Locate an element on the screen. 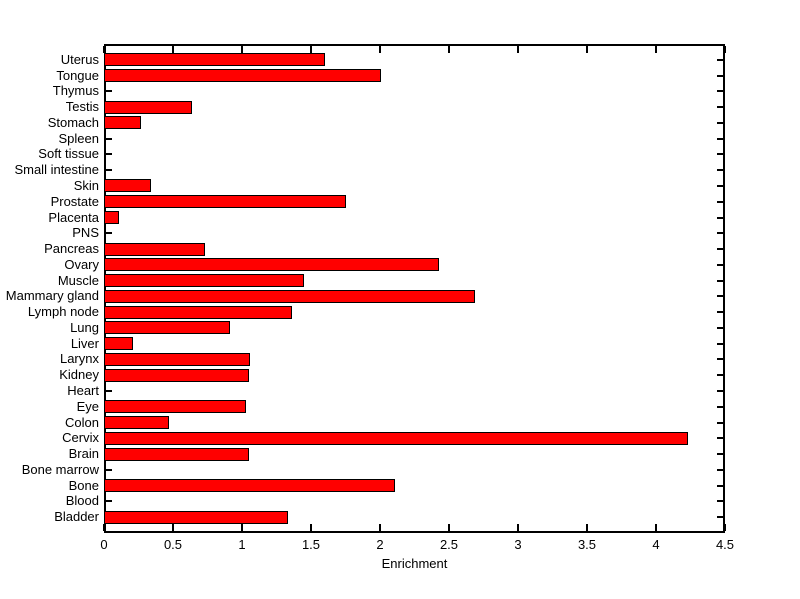 The width and height of the screenshot is (800, 599). x-tick-label: 4.5 is located at coordinates (725, 544).